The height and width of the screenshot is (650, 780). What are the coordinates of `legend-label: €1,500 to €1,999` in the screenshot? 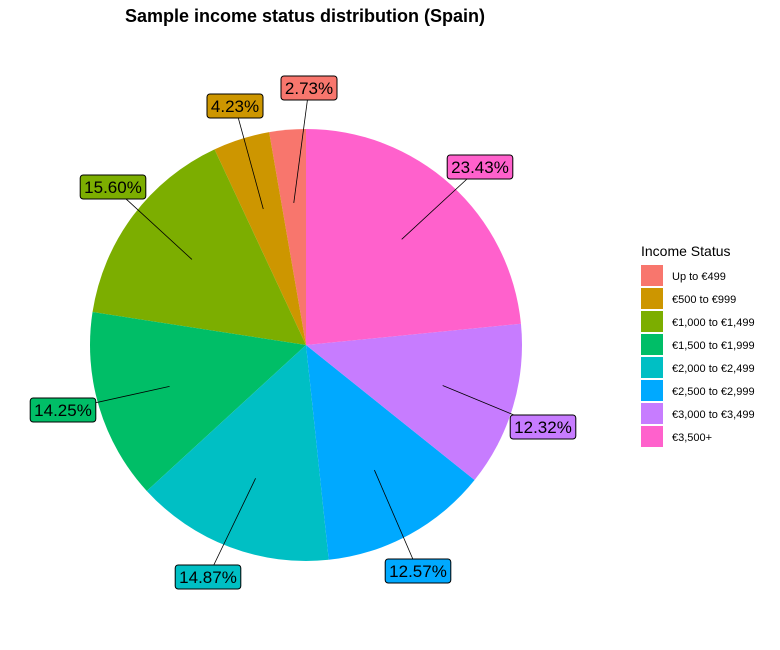 It's located at (713, 346).